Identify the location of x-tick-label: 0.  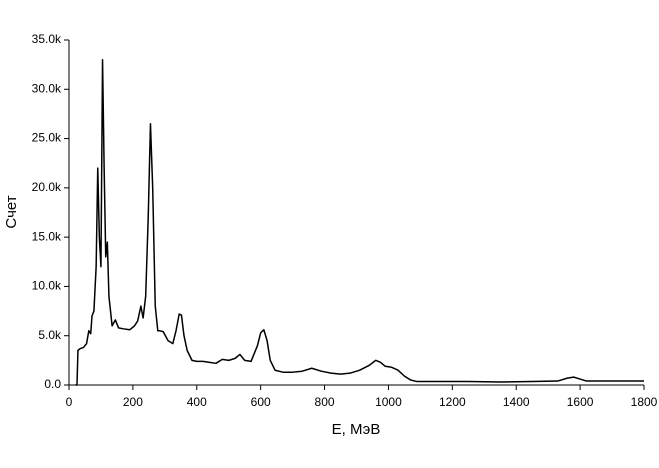
(69, 402).